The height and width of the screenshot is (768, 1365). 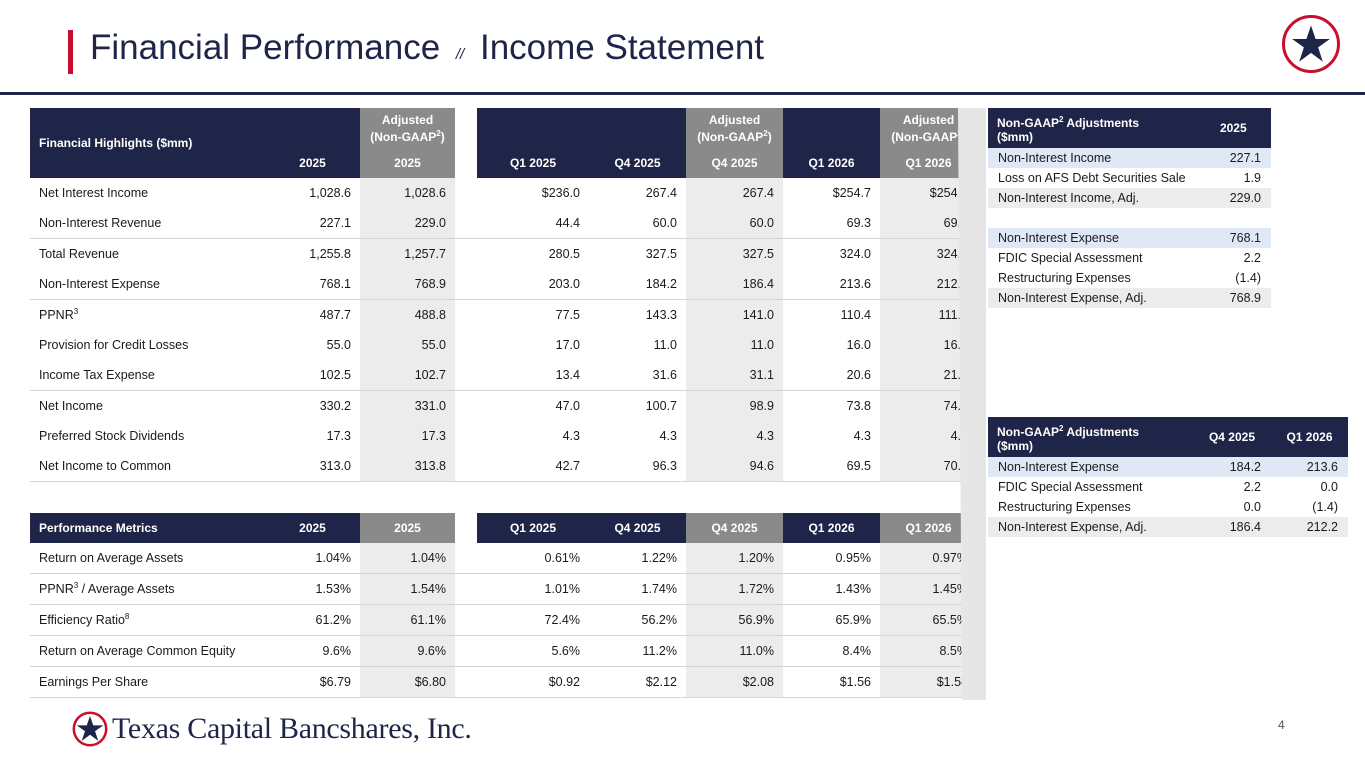 What do you see at coordinates (147, 406) in the screenshot?
I see `row-label: Net Income` at bounding box center [147, 406].